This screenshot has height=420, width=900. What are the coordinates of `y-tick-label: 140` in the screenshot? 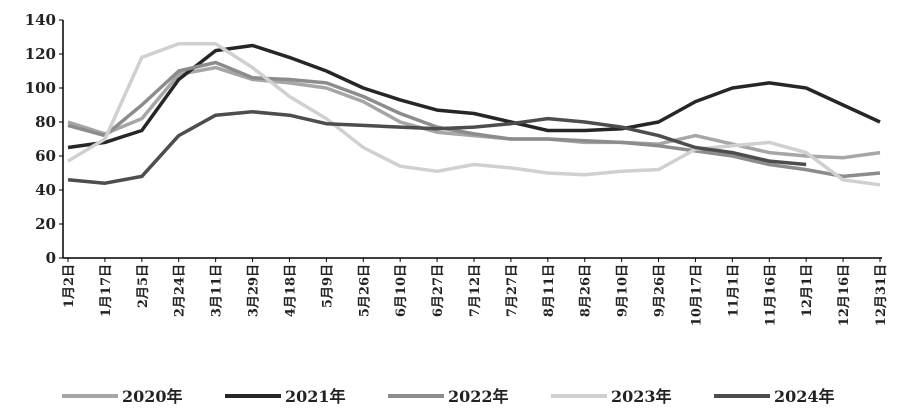 It's located at (40, 20).